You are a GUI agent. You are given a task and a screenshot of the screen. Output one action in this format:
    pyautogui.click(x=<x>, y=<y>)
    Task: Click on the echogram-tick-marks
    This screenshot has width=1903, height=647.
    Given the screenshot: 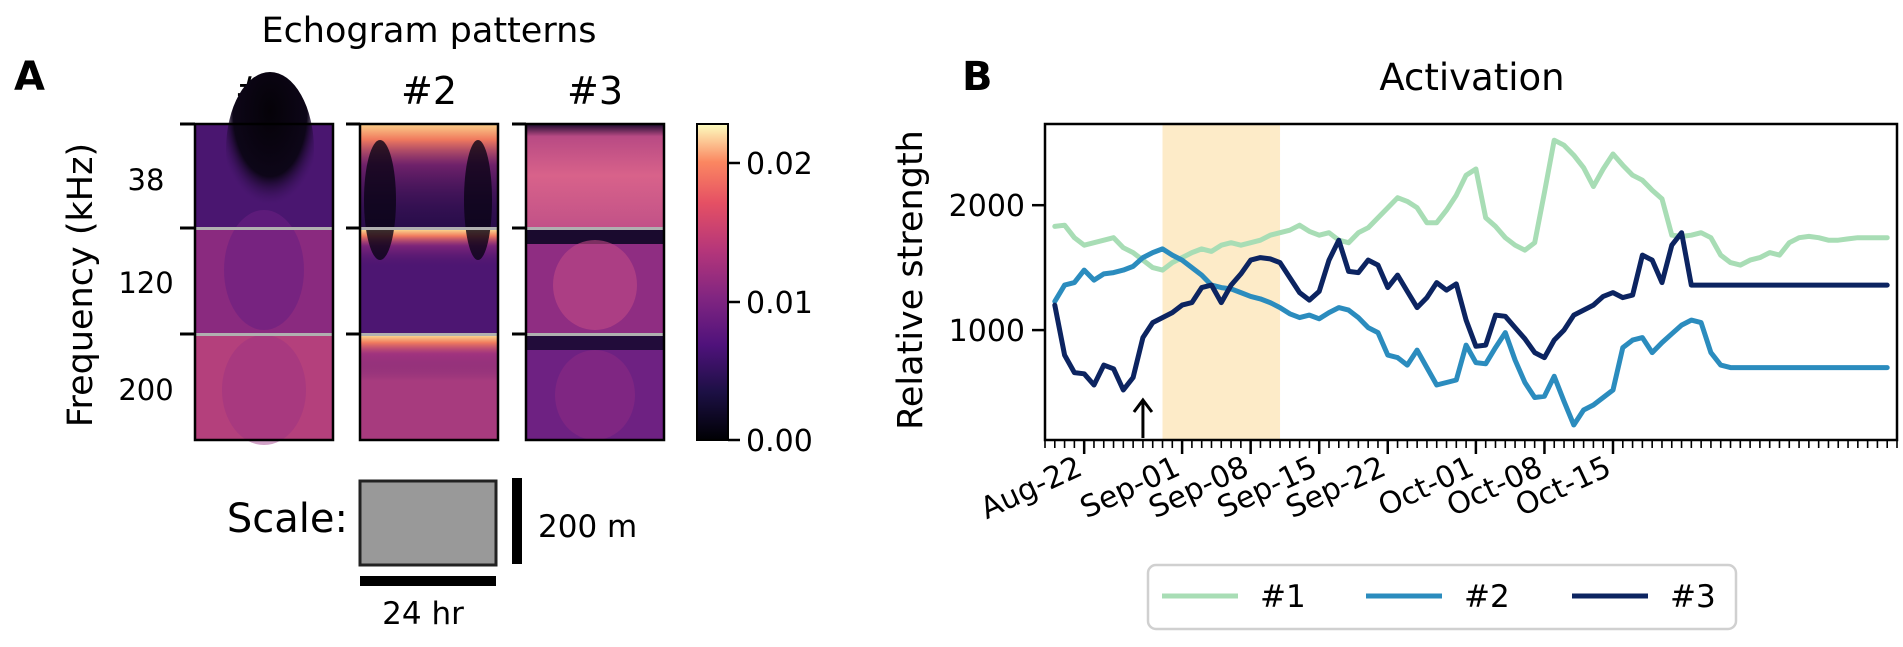 What is the action you would take?
    pyautogui.click(x=353, y=229)
    